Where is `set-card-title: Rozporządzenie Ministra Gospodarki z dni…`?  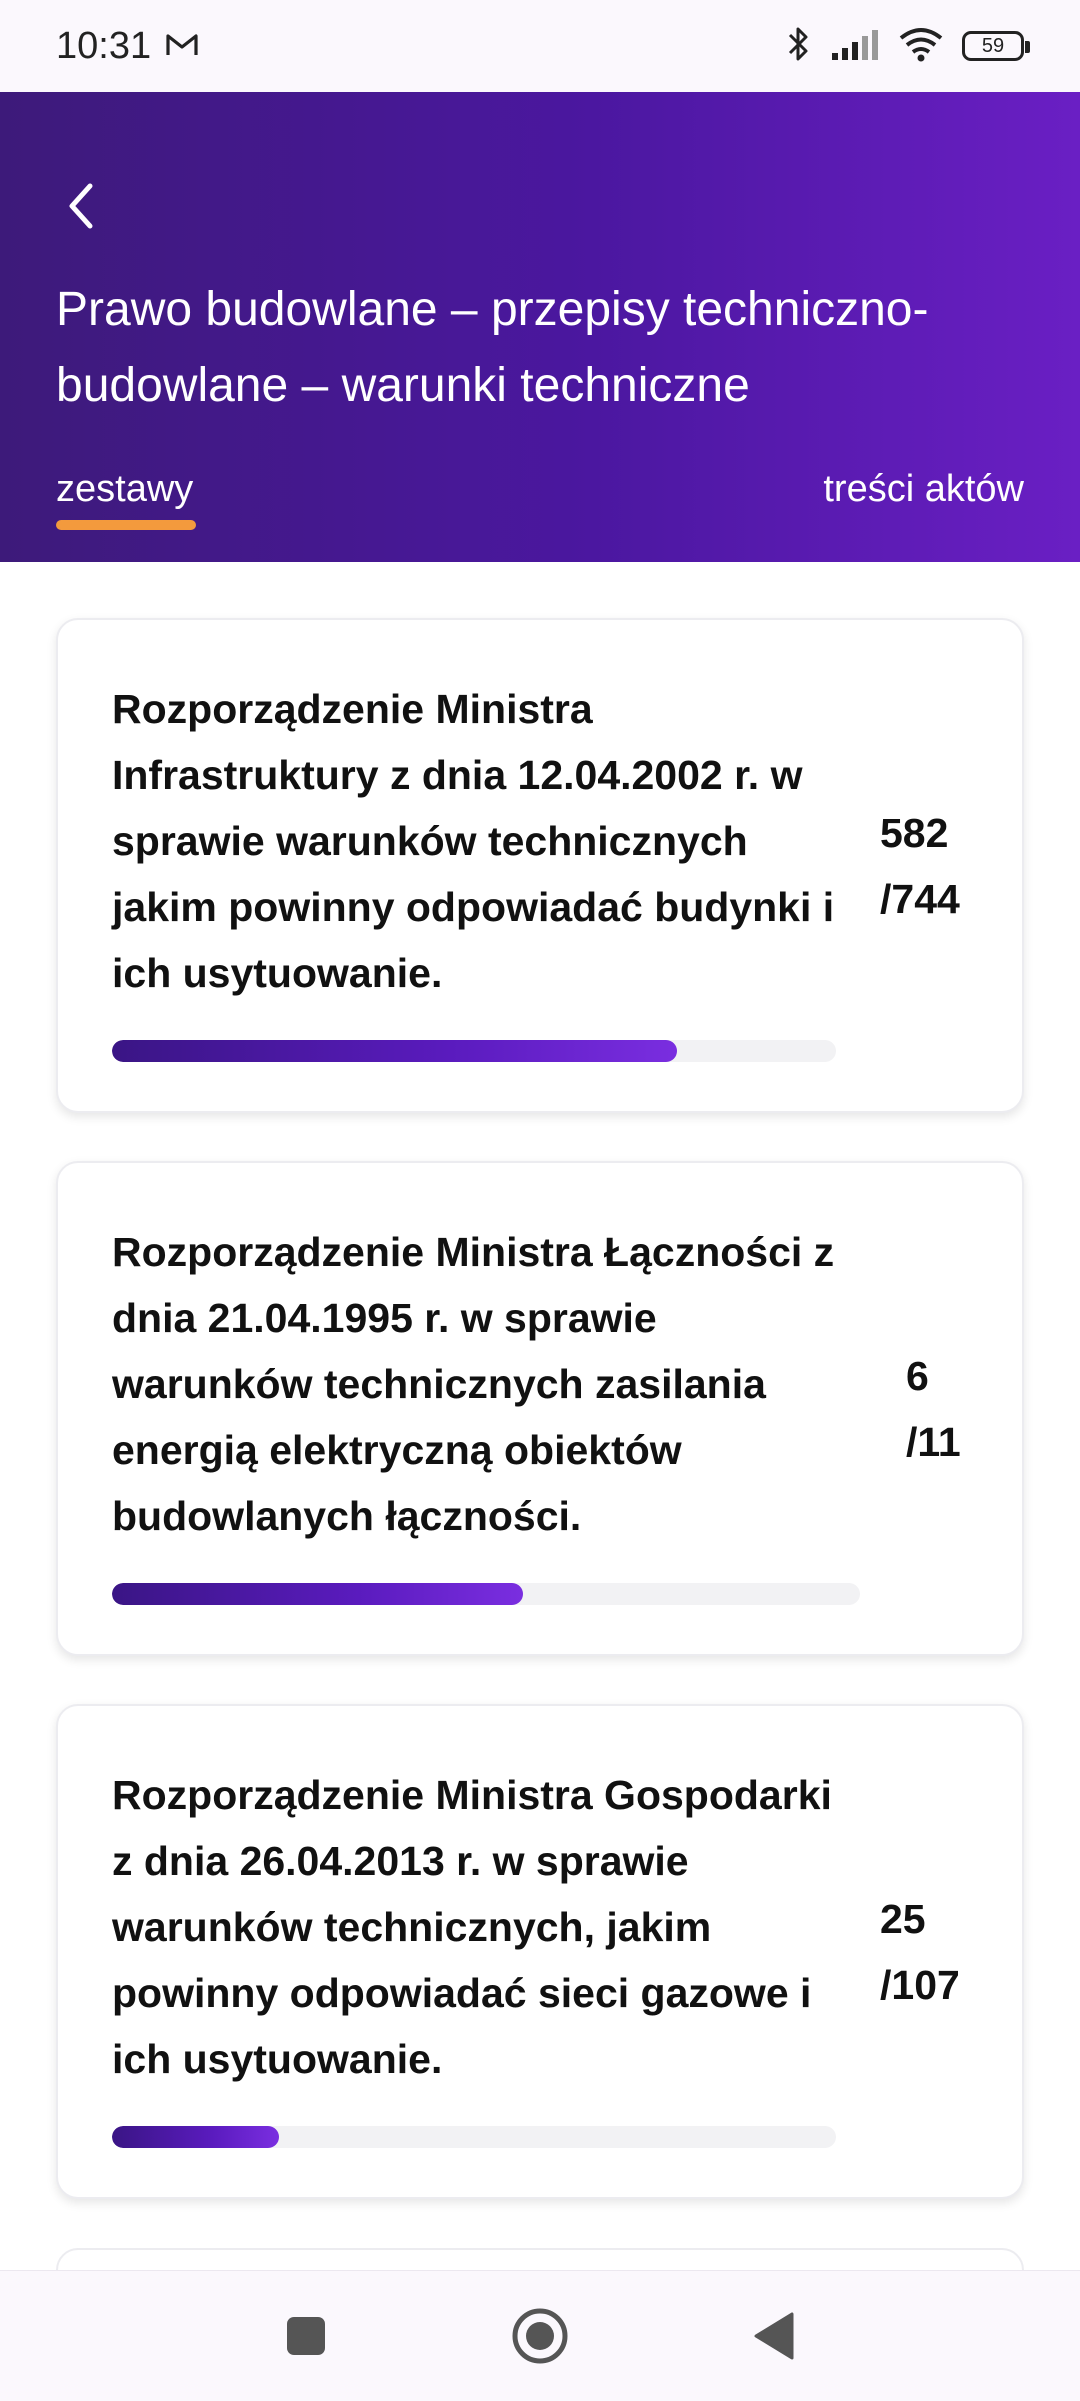
set-card-title: Rozporządzenie Ministra Gospodarki z dni… is located at coordinates (472, 1927).